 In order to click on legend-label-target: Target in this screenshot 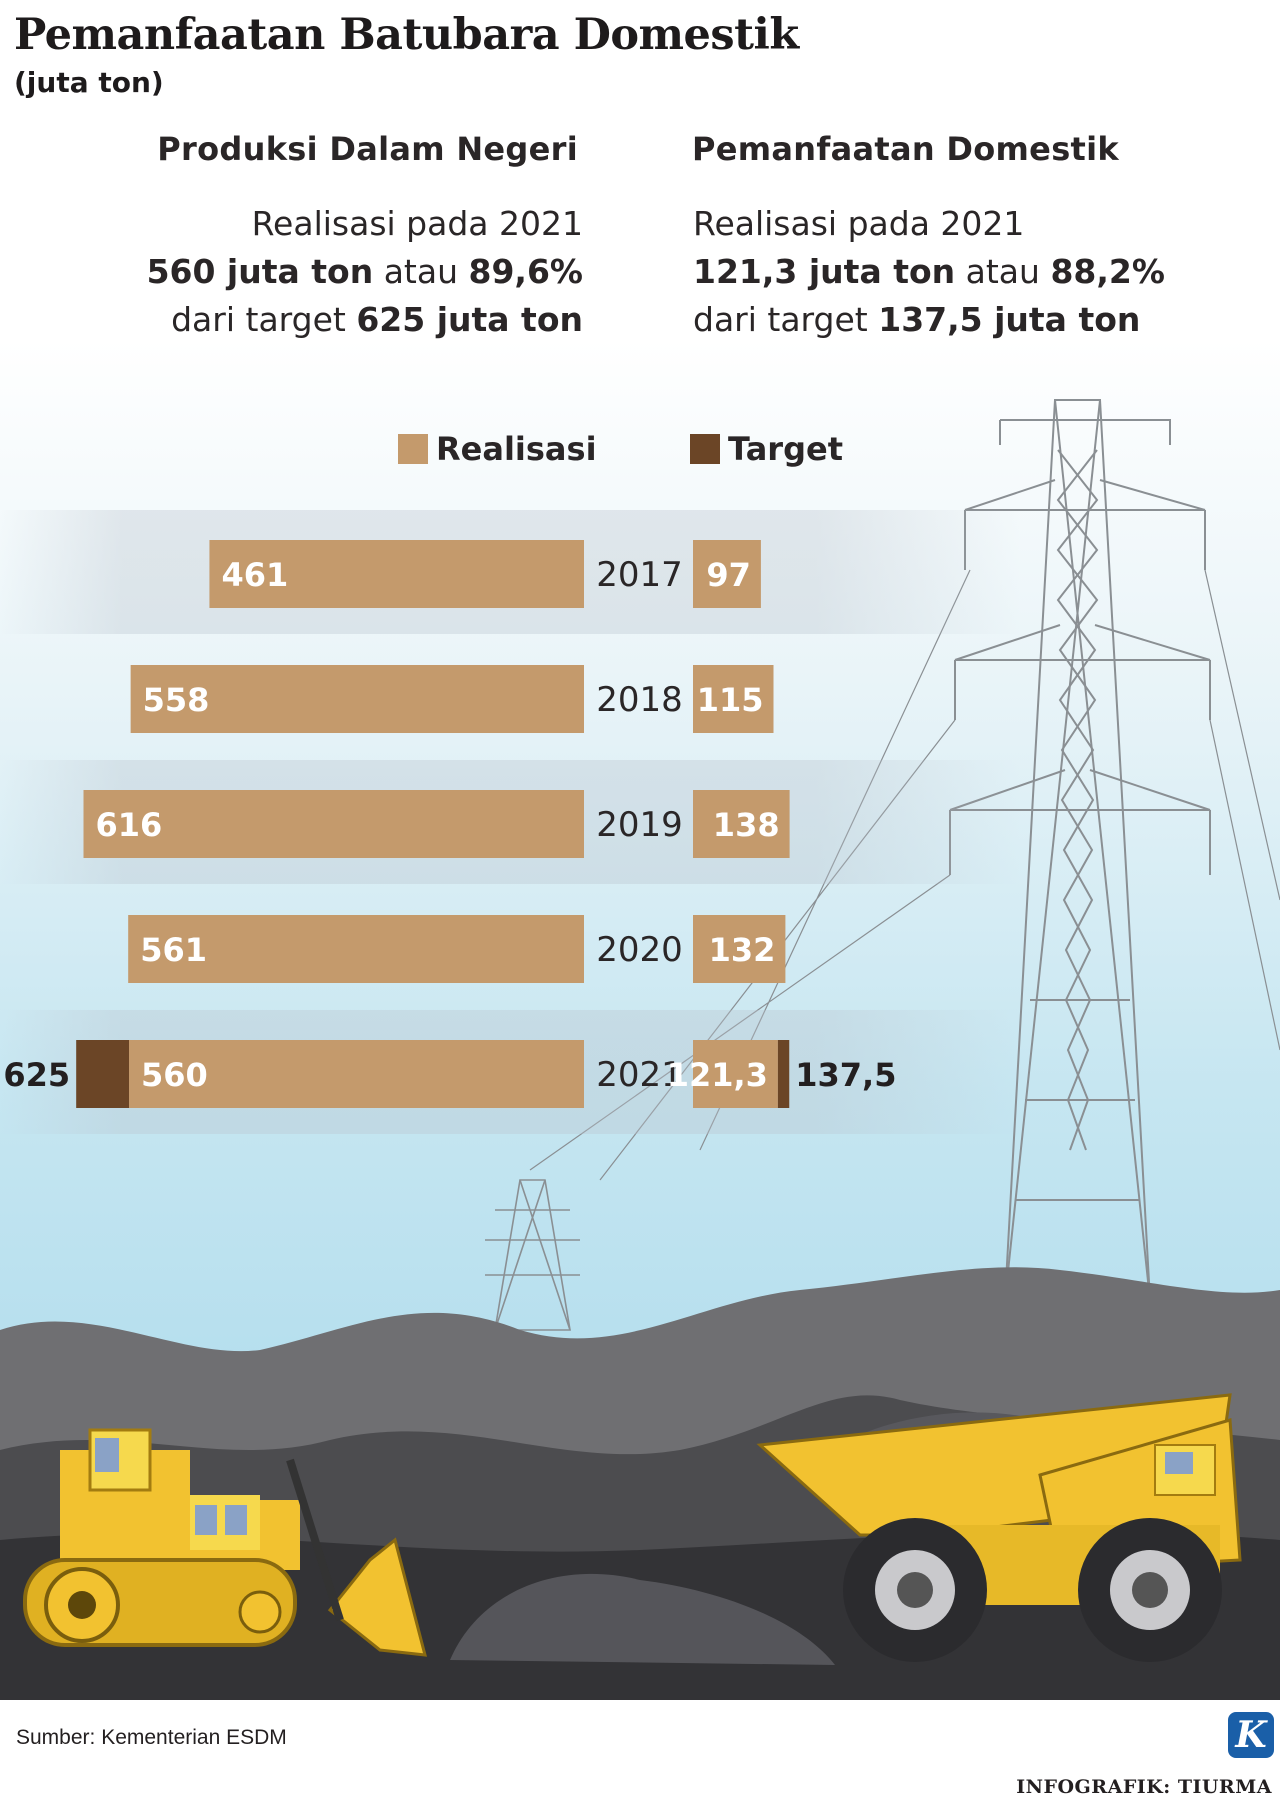, I will do `click(785, 449)`.